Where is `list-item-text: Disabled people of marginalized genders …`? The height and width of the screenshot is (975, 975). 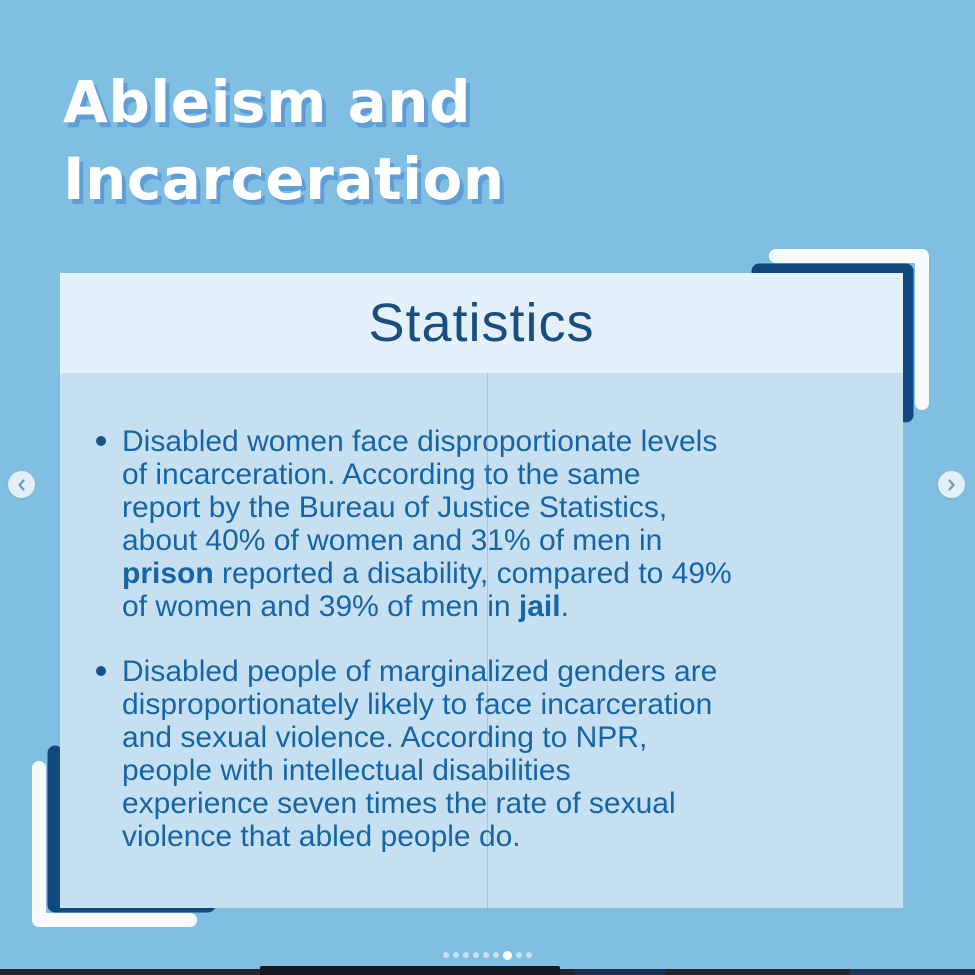 list-item-text: Disabled people of marginalized genders … is located at coordinates (420, 754).